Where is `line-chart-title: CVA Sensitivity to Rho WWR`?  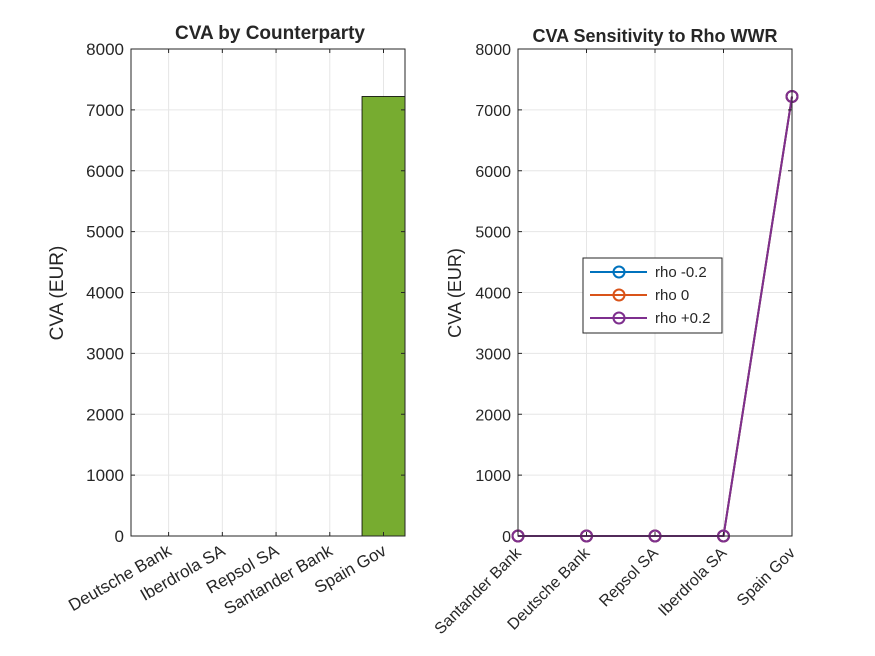 line-chart-title: CVA Sensitivity to Rho WWR is located at coordinates (655, 36).